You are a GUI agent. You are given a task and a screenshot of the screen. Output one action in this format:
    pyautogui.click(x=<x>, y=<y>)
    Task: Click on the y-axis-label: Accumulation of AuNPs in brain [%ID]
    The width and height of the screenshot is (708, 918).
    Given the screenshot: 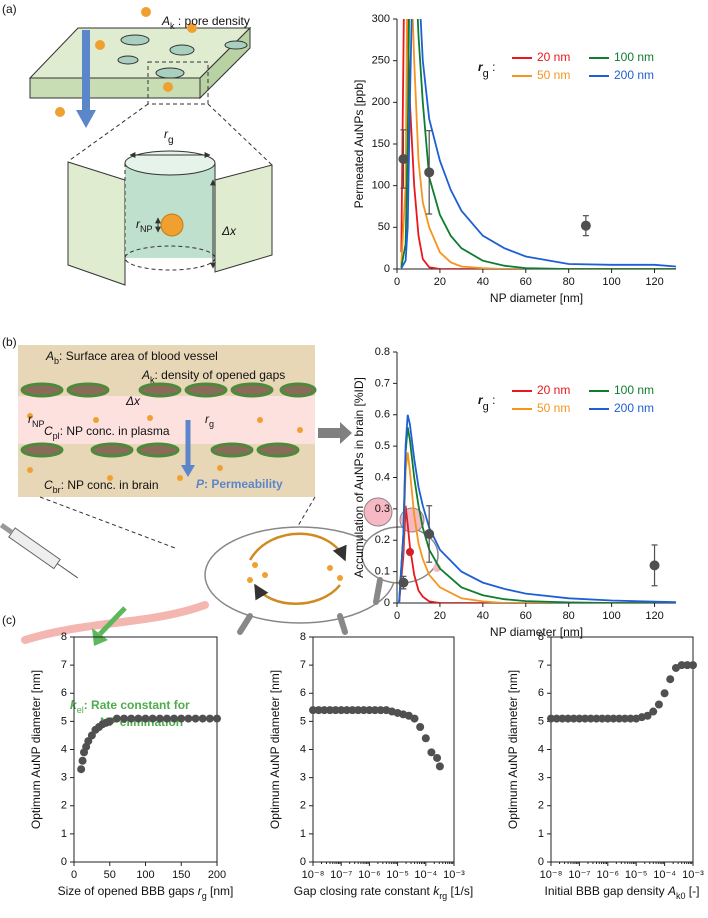 What is the action you would take?
    pyautogui.click(x=359, y=477)
    